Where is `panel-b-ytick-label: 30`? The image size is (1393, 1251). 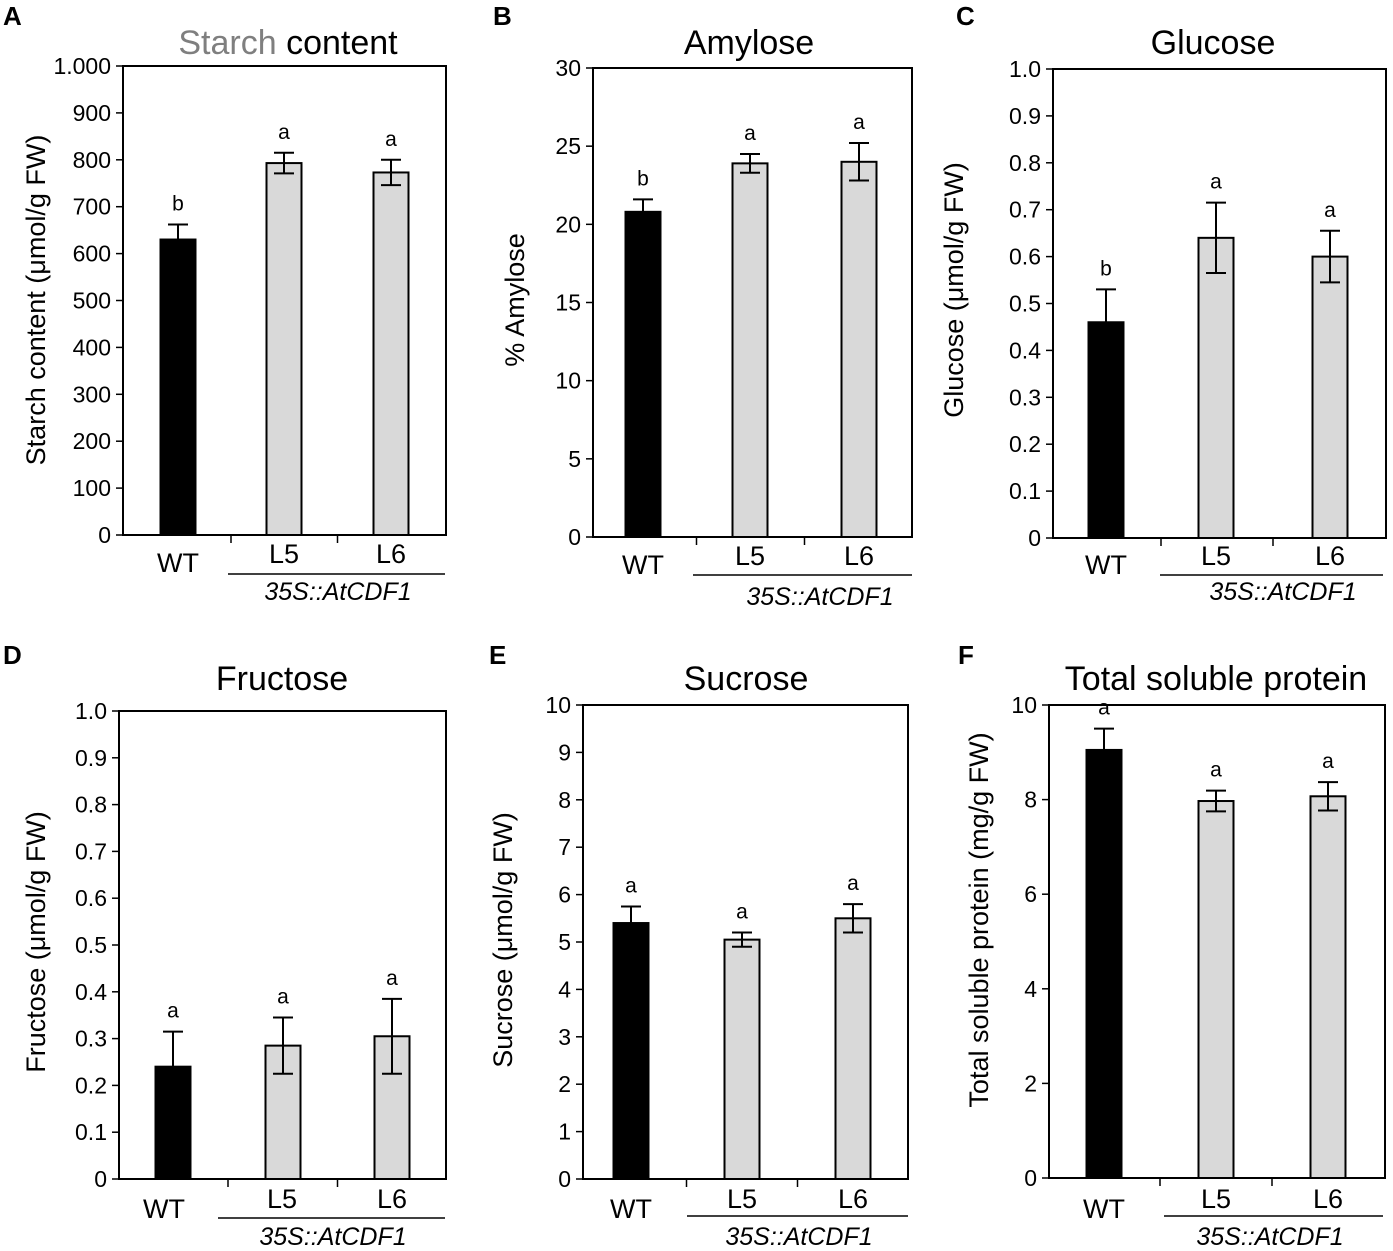
panel-b-ytick-label: 30 is located at coordinates (568, 68).